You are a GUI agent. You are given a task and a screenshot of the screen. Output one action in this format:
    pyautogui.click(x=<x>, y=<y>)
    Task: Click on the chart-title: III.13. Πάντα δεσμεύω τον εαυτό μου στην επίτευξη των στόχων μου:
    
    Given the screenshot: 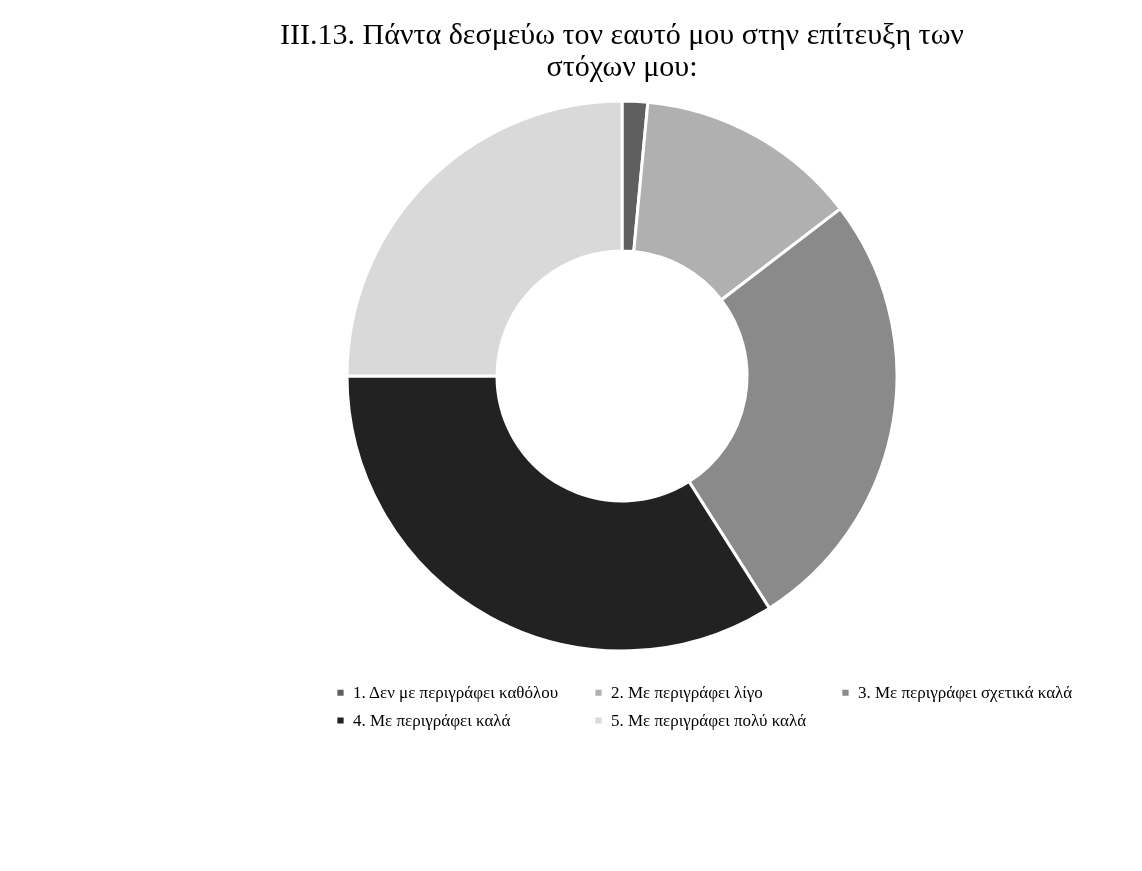 What is the action you would take?
    pyautogui.click(x=622, y=49)
    